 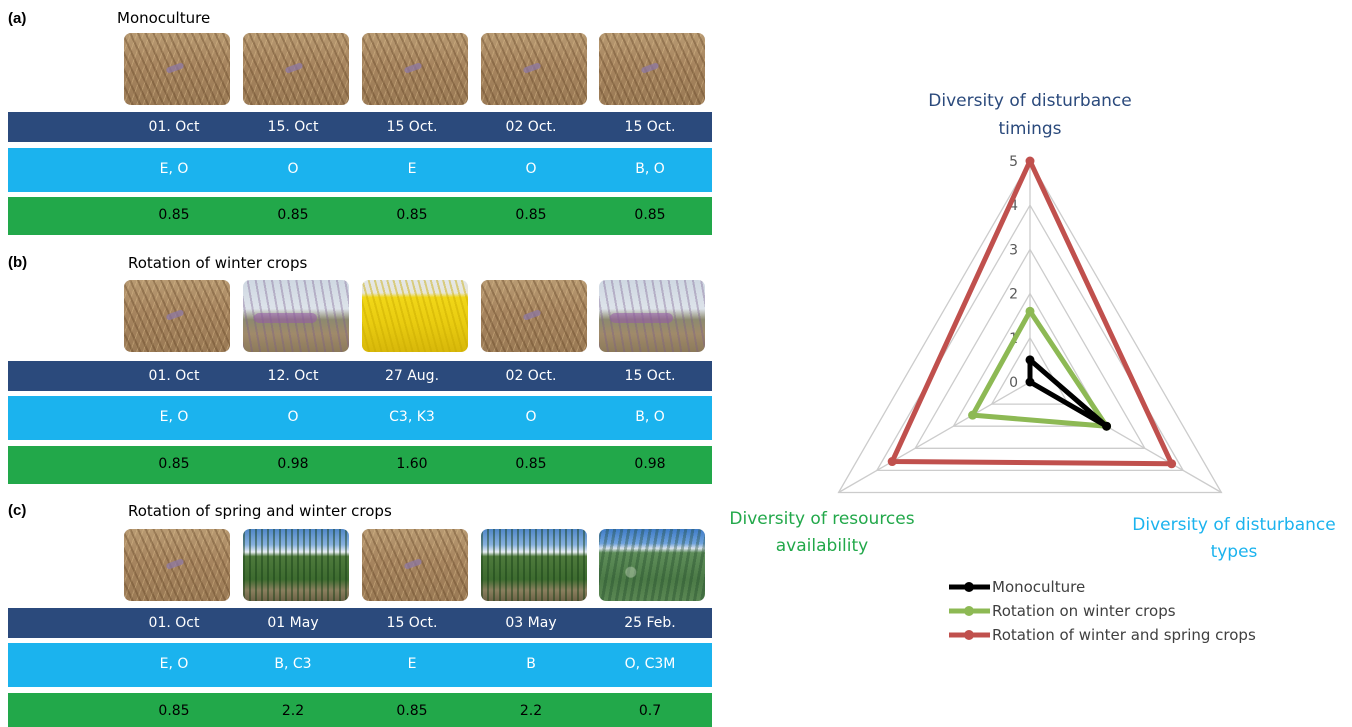 What do you see at coordinates (1013, 250) in the screenshot?
I see `tick-label: 3` at bounding box center [1013, 250].